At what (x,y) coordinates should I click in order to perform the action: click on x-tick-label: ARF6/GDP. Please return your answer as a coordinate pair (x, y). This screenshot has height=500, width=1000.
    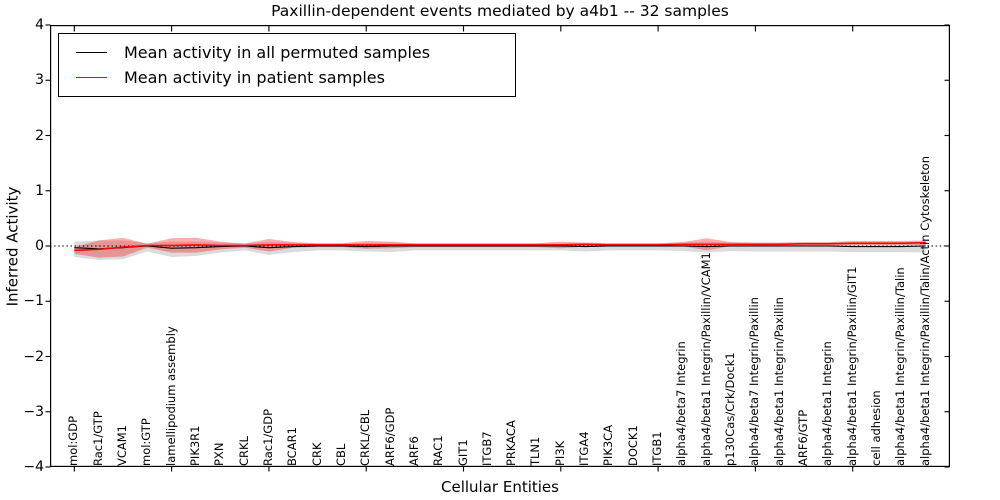
    Looking at the image, I should click on (389, 436).